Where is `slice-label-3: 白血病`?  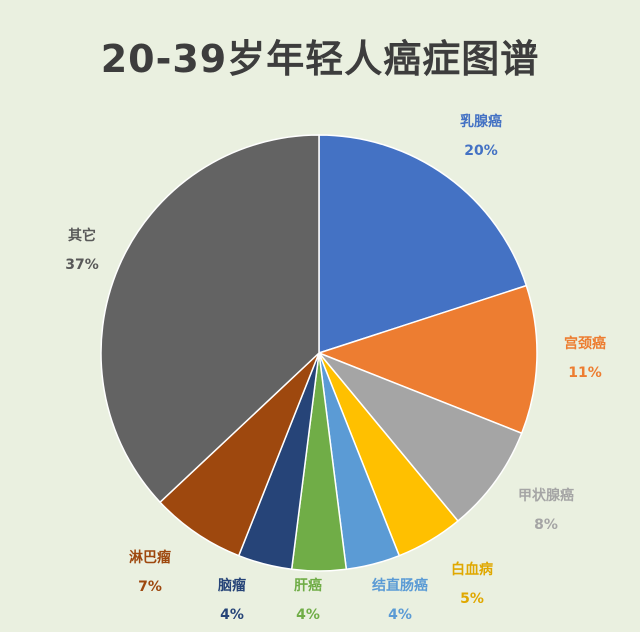
slice-label-3: 白血病 is located at coordinates (472, 569).